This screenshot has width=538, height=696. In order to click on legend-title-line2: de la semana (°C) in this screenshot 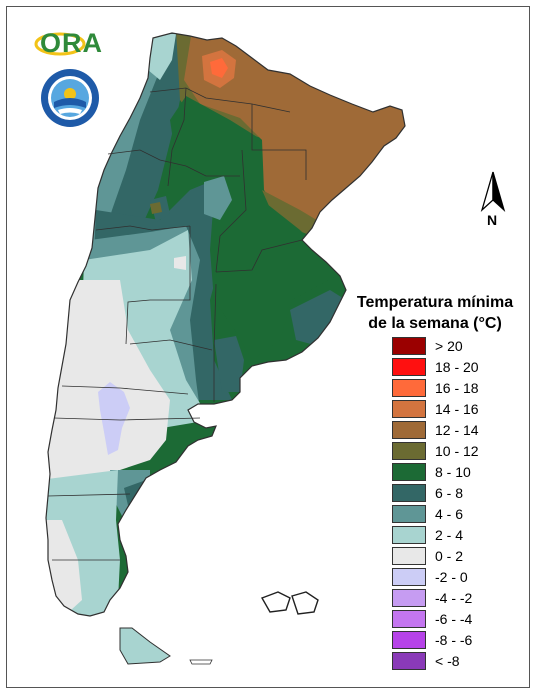, I will do `click(435, 323)`.